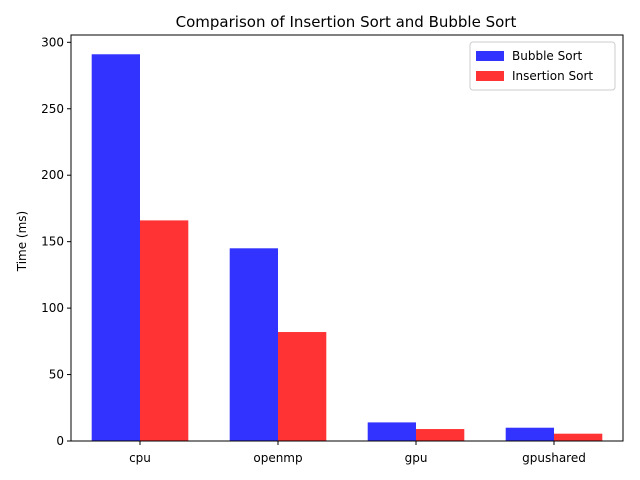 The image size is (640, 480). I want to click on y-tick-label: 0, so click(60, 441).